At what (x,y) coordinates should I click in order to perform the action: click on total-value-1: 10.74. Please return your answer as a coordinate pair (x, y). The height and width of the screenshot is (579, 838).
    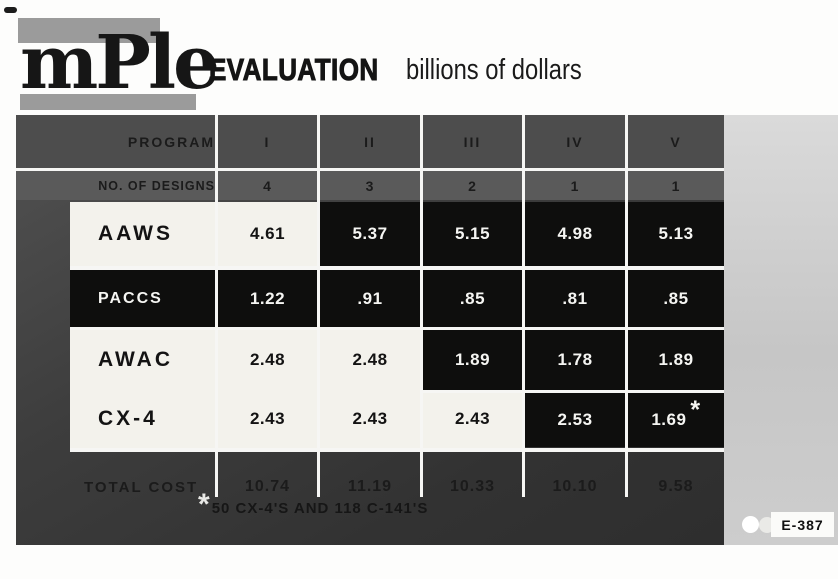
    Looking at the image, I should click on (267, 486).